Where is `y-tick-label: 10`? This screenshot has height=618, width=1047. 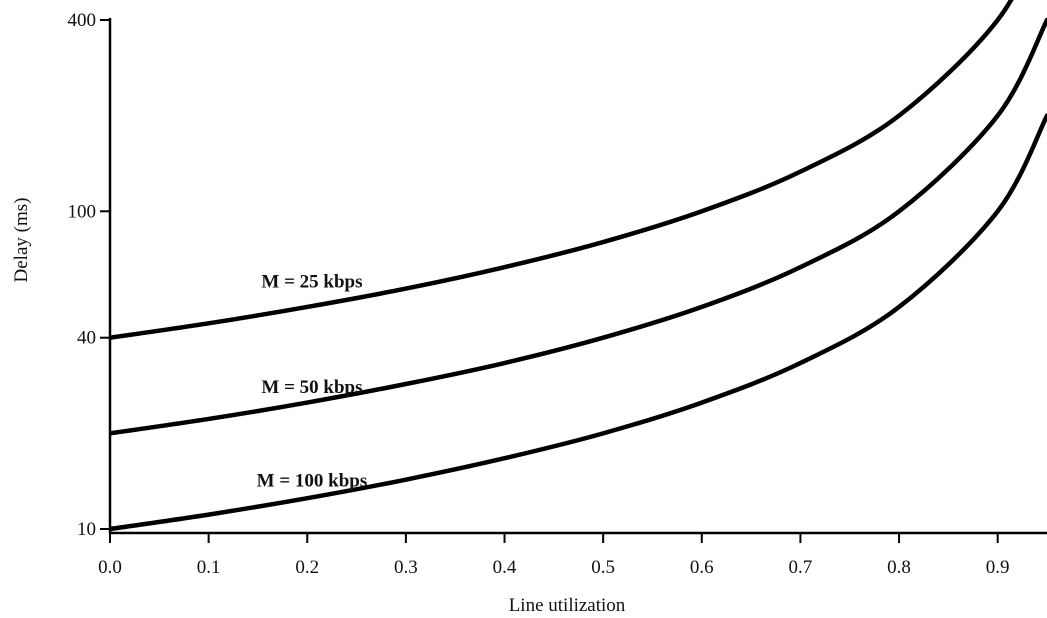 y-tick-label: 10 is located at coordinates (86, 529).